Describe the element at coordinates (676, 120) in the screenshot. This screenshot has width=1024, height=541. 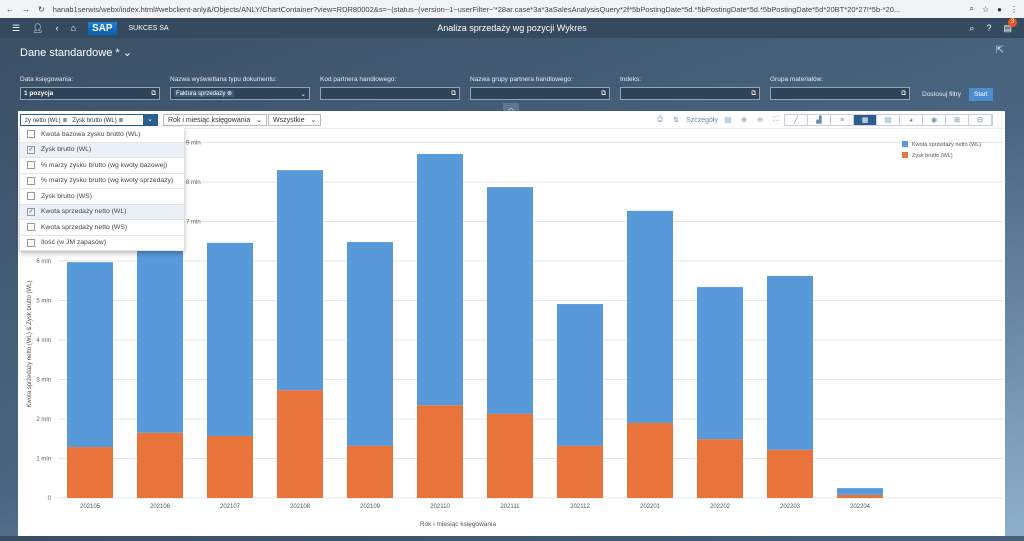
I see `sort-icon: ⇅` at that location.